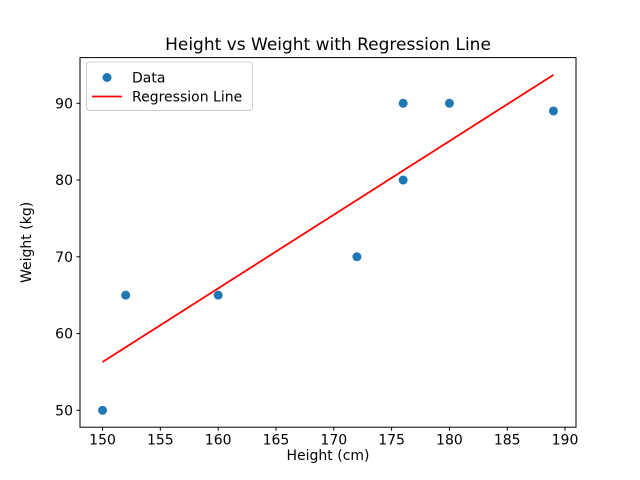 This screenshot has height=480, width=640. Describe the element at coordinates (276, 441) in the screenshot. I see `x-tick-label: 165` at that location.